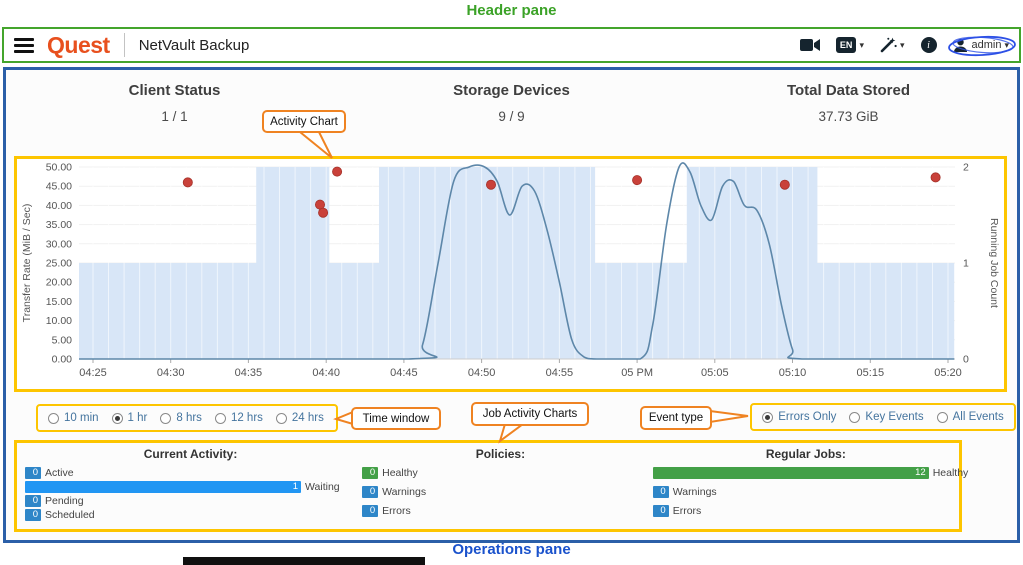 Image resolution: width=1023 pixels, height=565 pixels. Describe the element at coordinates (59, 168) in the screenshot. I see `svg-text: 50.00` at that location.